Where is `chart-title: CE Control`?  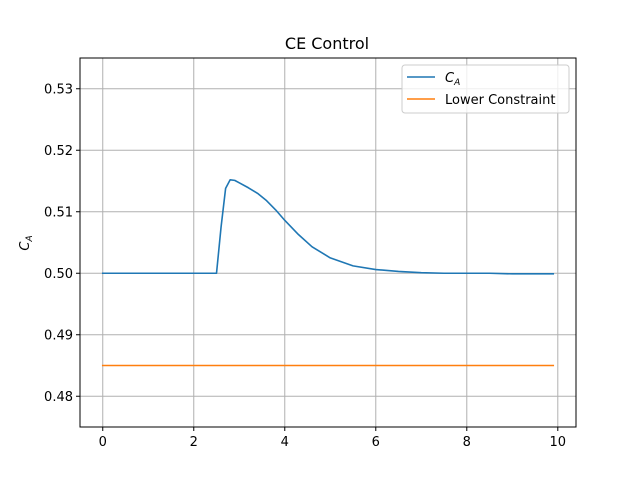
chart-title: CE Control is located at coordinates (327, 43).